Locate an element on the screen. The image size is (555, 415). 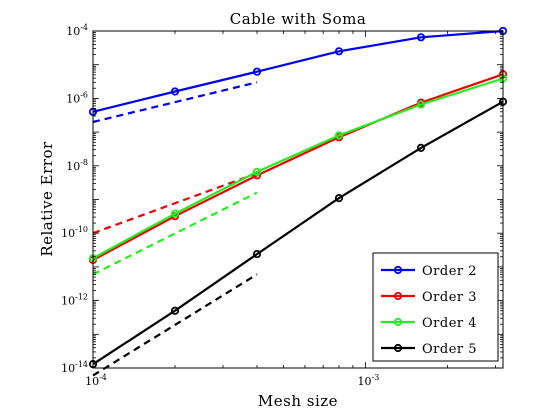
legend-label: Order 2 is located at coordinates (449, 271).